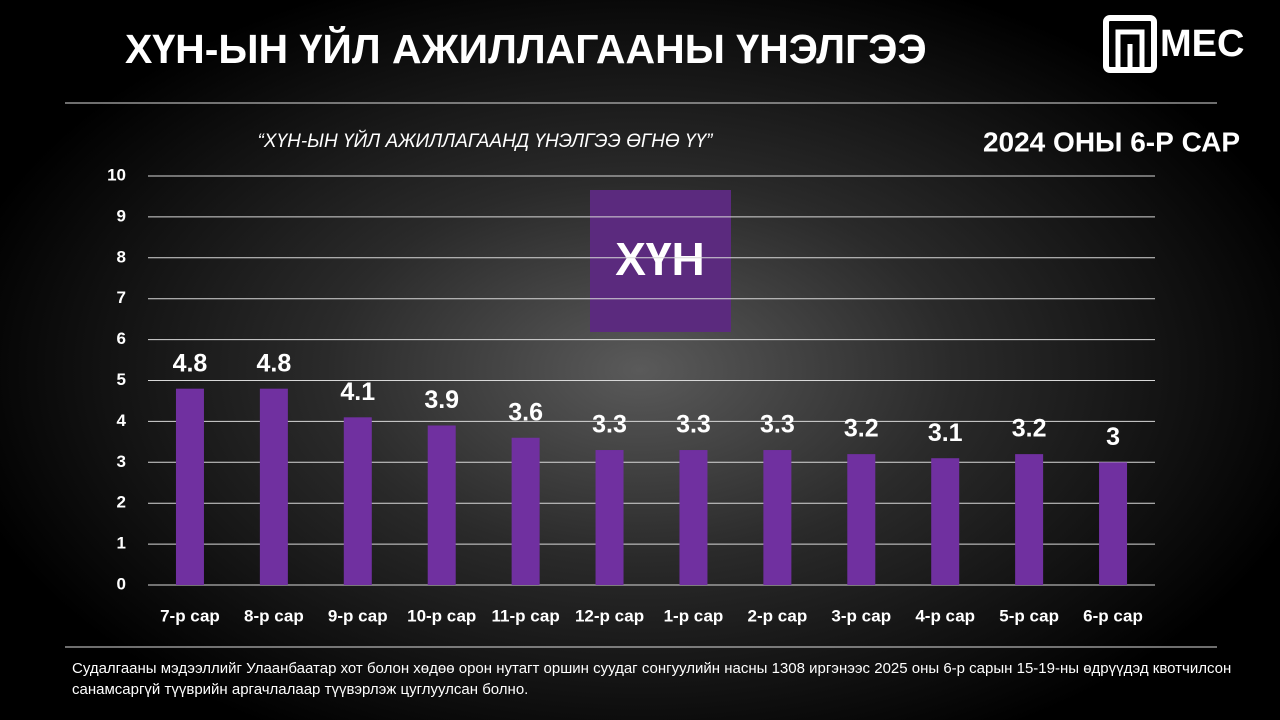 Image resolution: width=1280 pixels, height=720 pixels. Describe the element at coordinates (526, 615) in the screenshot. I see `x-tick-label: 11-р сар` at that location.